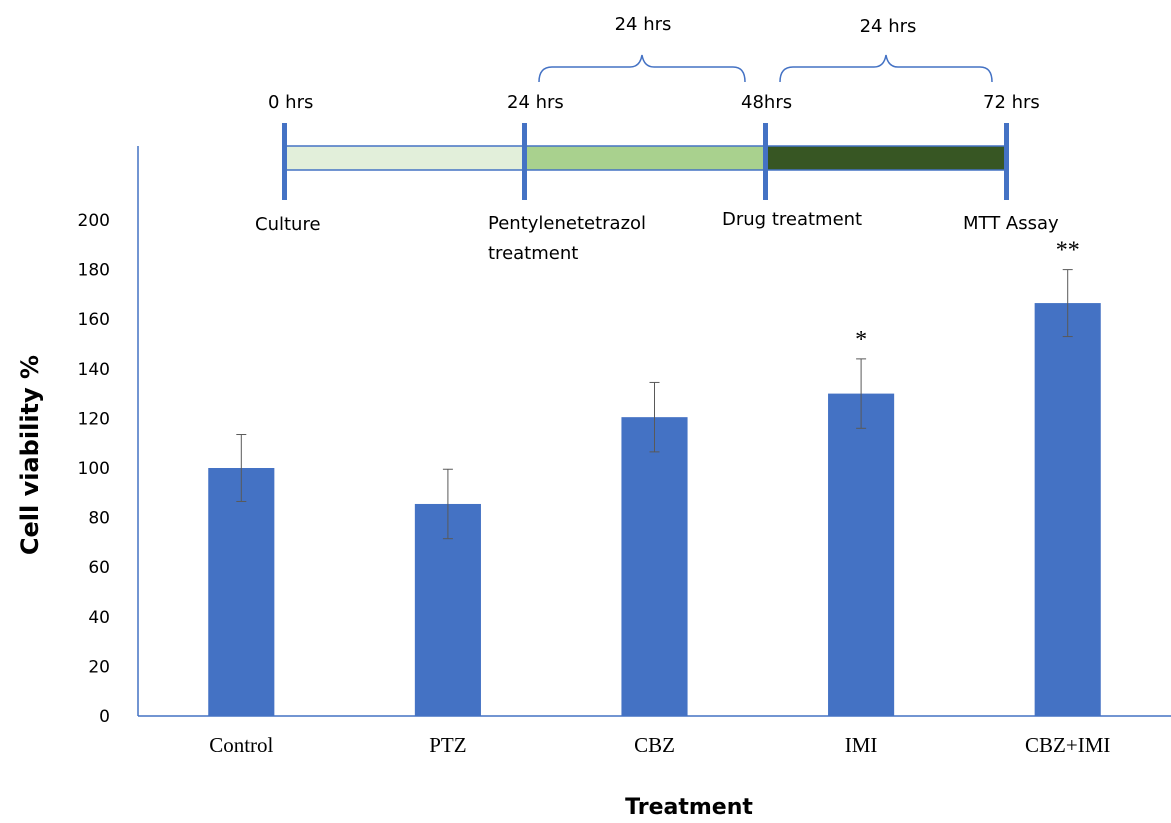  I want to click on timeline-segment-drug, so click(886, 158).